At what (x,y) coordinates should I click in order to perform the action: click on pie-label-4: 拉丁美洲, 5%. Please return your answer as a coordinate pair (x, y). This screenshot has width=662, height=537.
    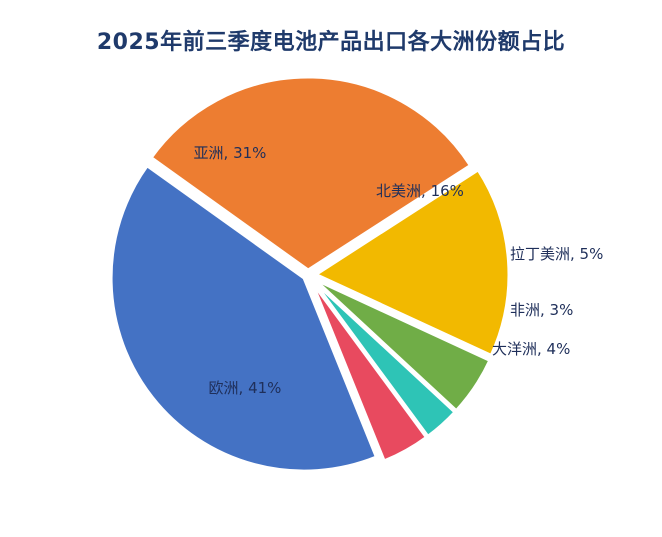
    Looking at the image, I should click on (556, 254).